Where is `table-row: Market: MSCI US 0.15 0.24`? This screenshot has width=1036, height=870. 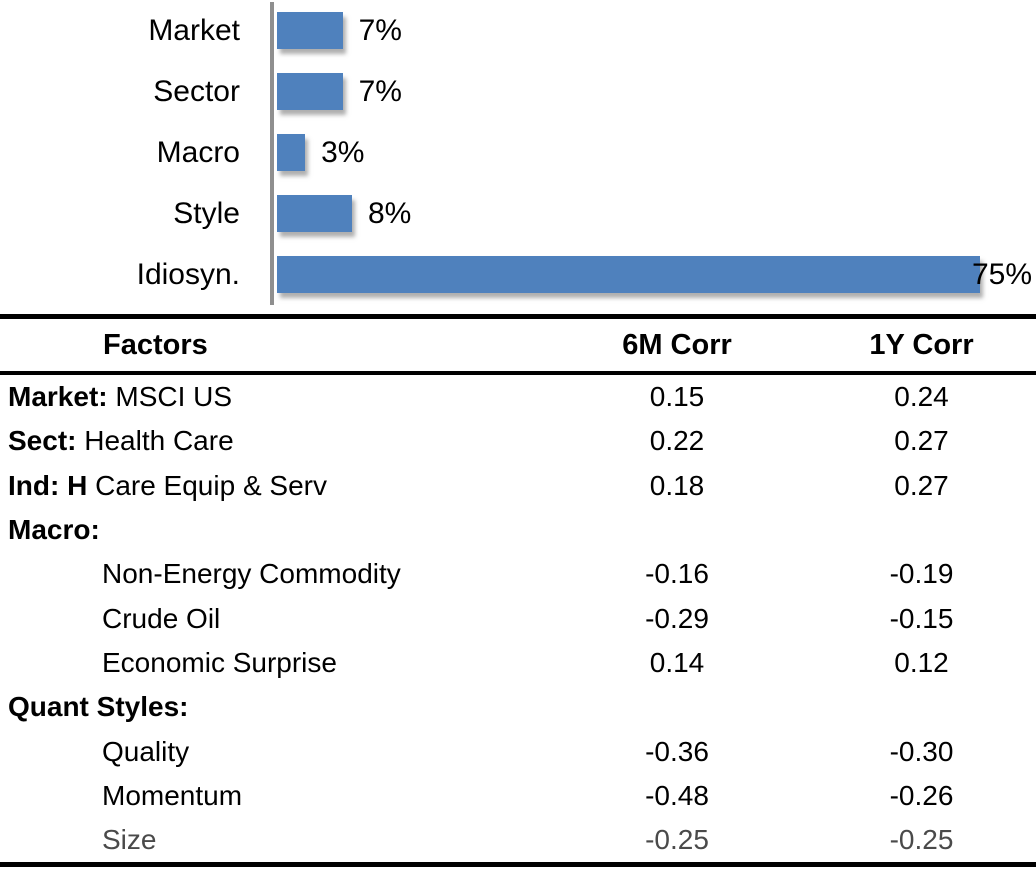
table-row: Market: MSCI US 0.15 0.24 is located at coordinates (518, 397).